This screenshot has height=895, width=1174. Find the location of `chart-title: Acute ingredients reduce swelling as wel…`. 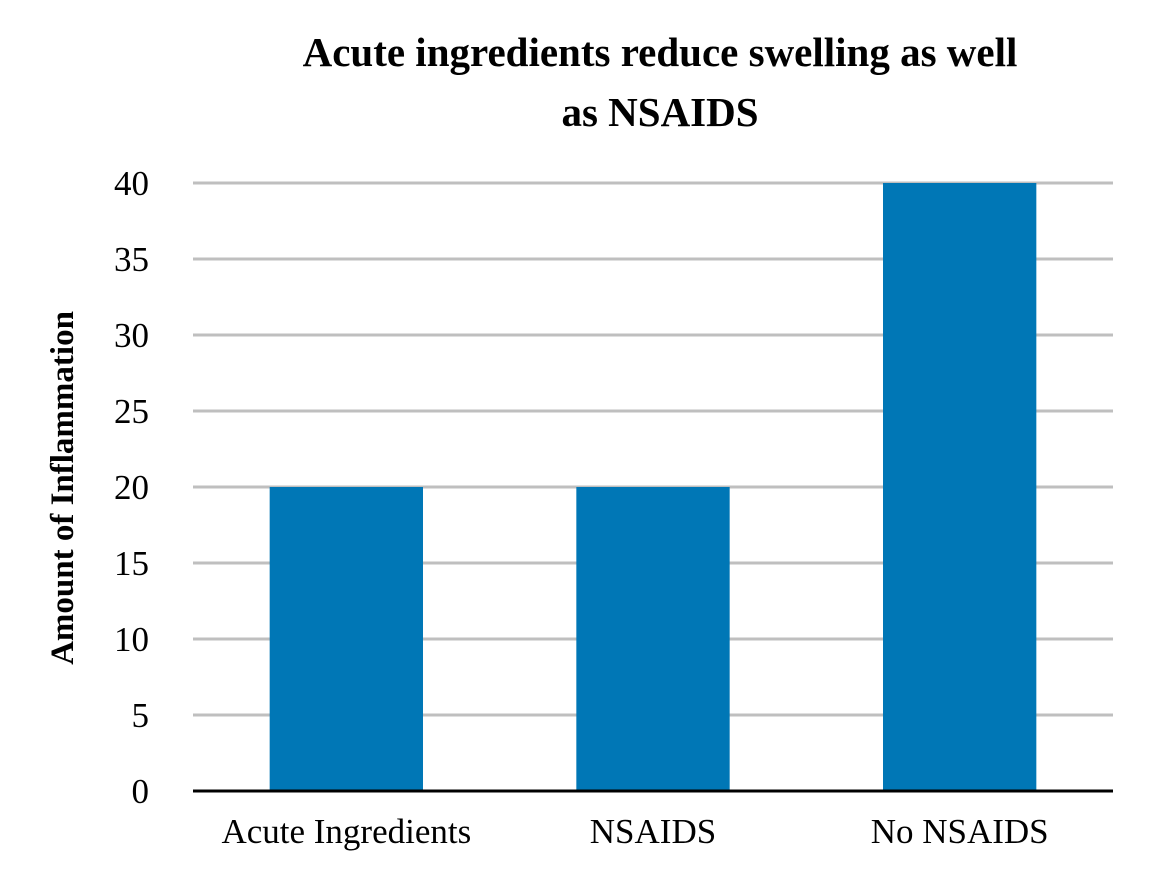

chart-title: Acute ingredients reduce swelling as wel… is located at coordinates (660, 82).